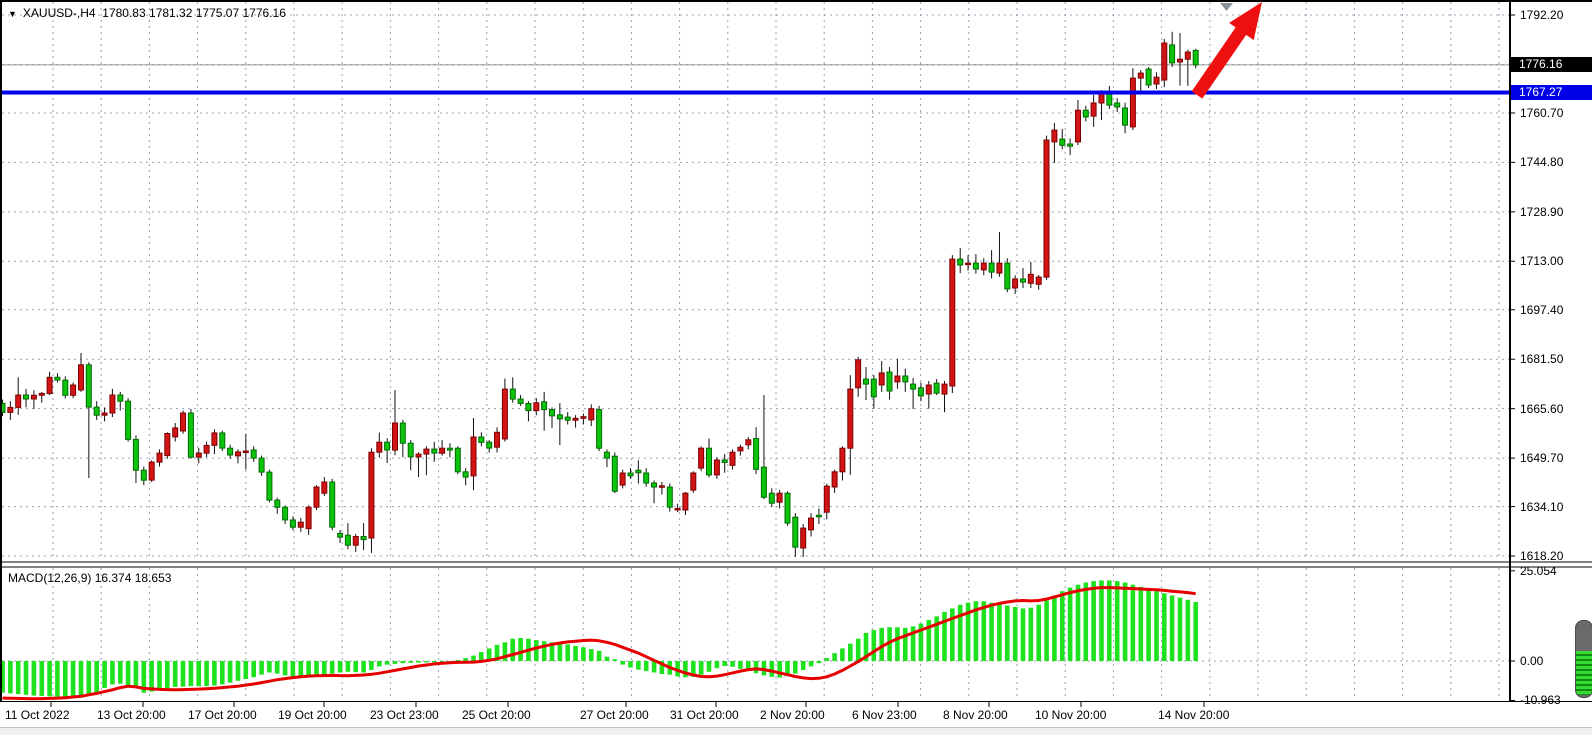  I want to click on time-axis-label: 27 Oct 20:00, so click(614, 715).